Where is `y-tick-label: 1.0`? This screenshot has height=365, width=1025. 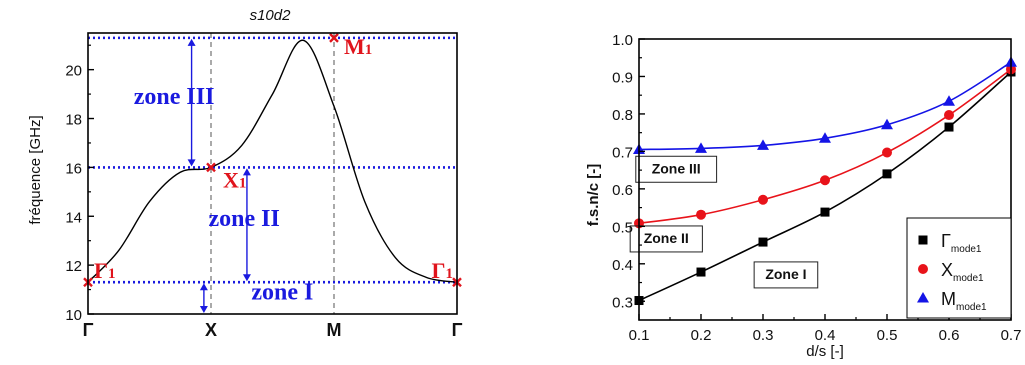 y-tick-label: 1.0 is located at coordinates (622, 40).